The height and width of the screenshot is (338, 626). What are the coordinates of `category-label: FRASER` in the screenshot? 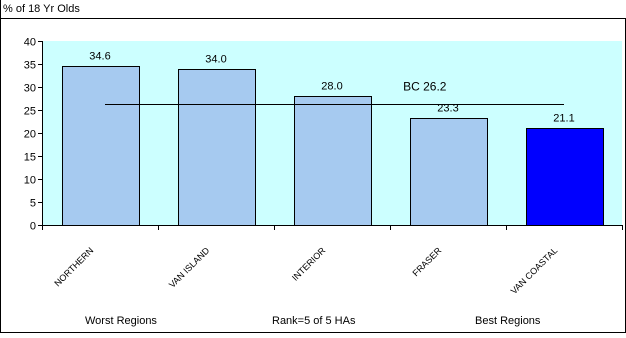 It's located at (427, 261).